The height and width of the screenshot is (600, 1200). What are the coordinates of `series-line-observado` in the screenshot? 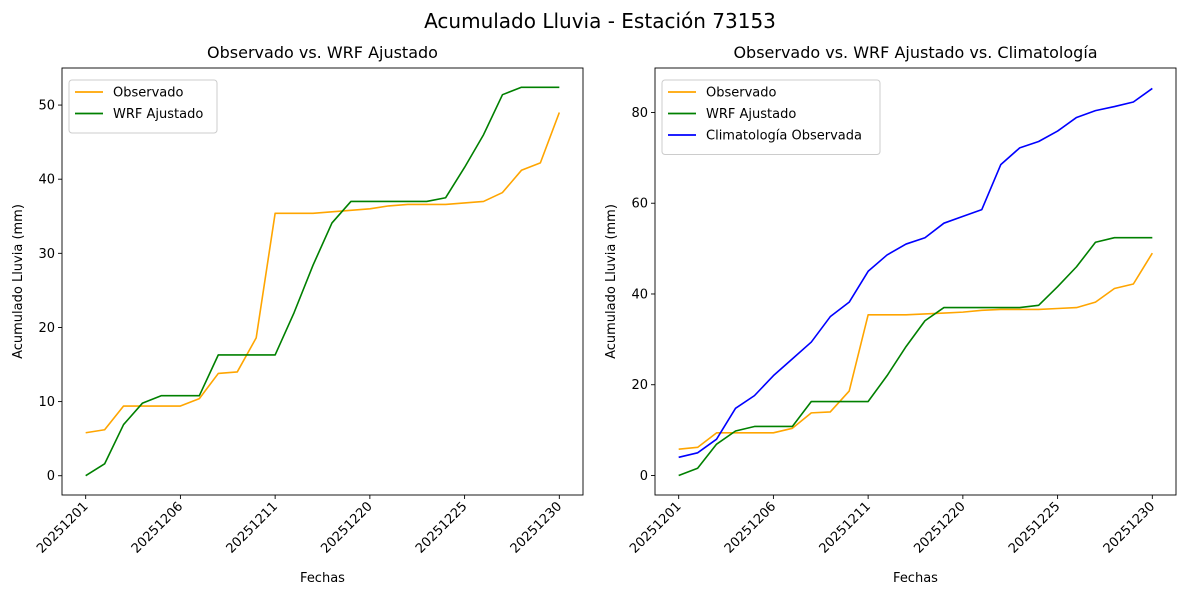 It's located at (916, 351).